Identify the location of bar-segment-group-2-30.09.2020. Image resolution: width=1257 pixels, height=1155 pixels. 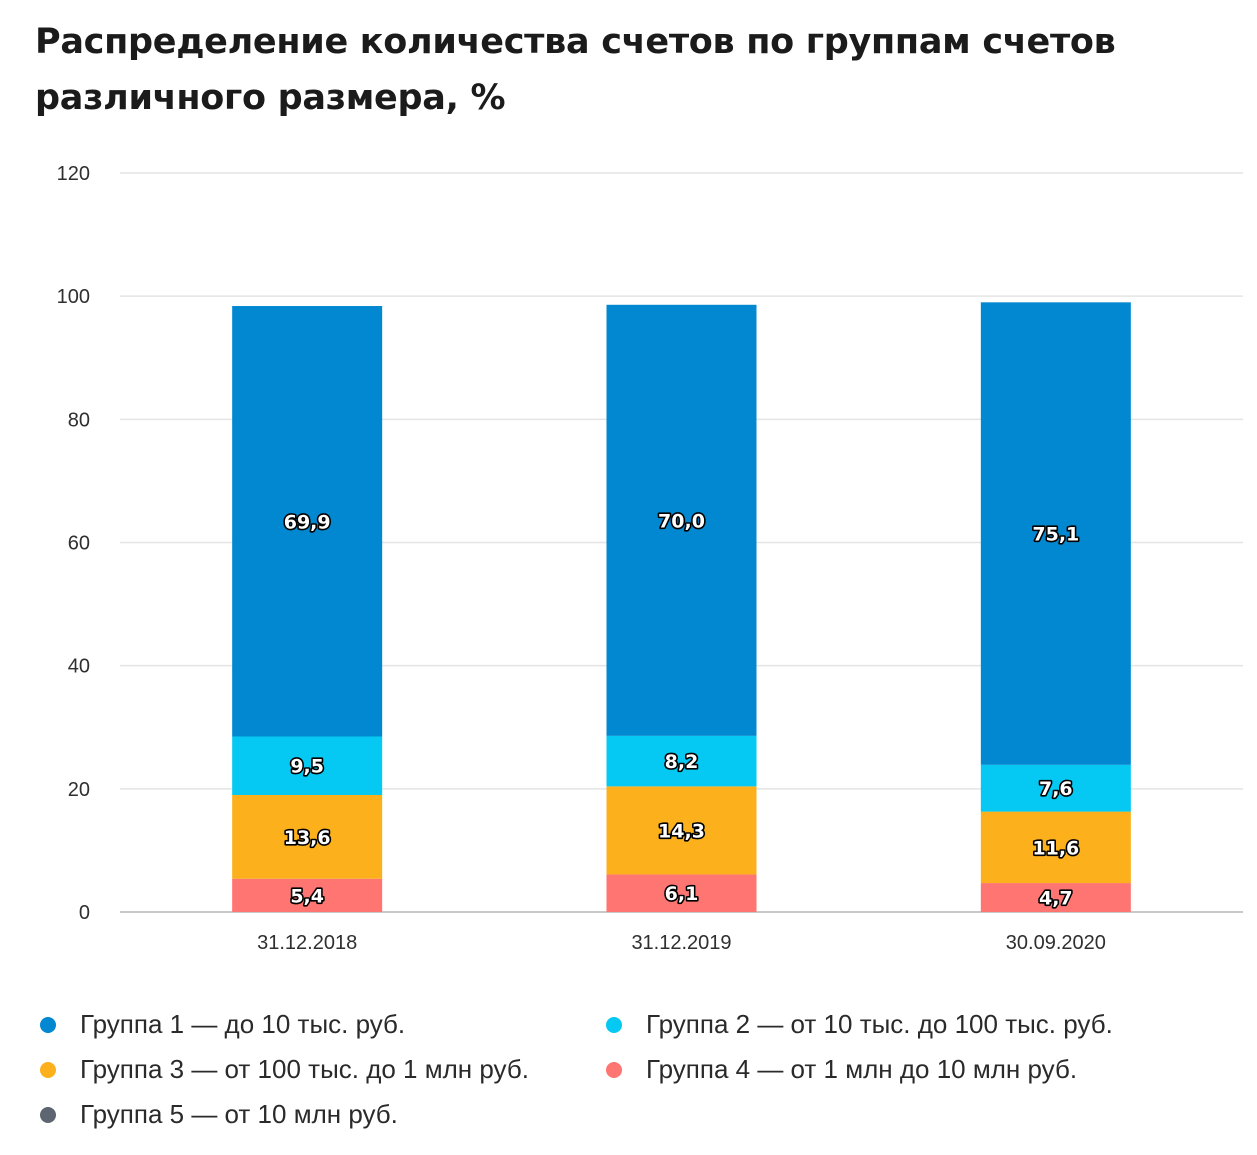
(1055, 788).